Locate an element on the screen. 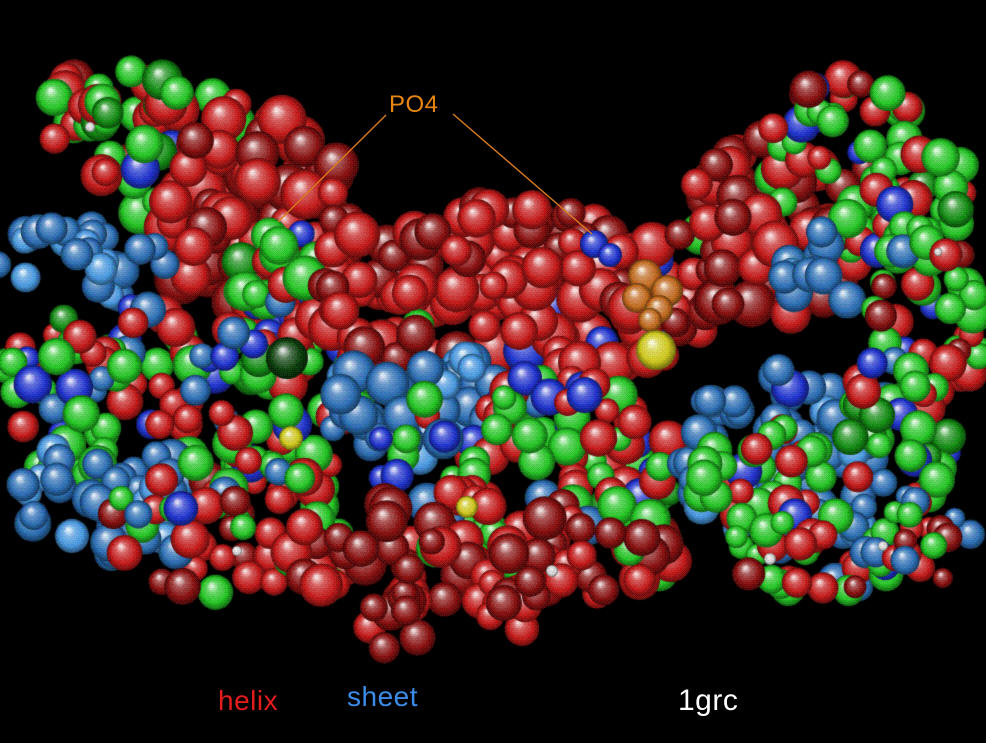 This screenshot has height=743, width=986. legend-sheet-label: sheet is located at coordinates (382, 696).